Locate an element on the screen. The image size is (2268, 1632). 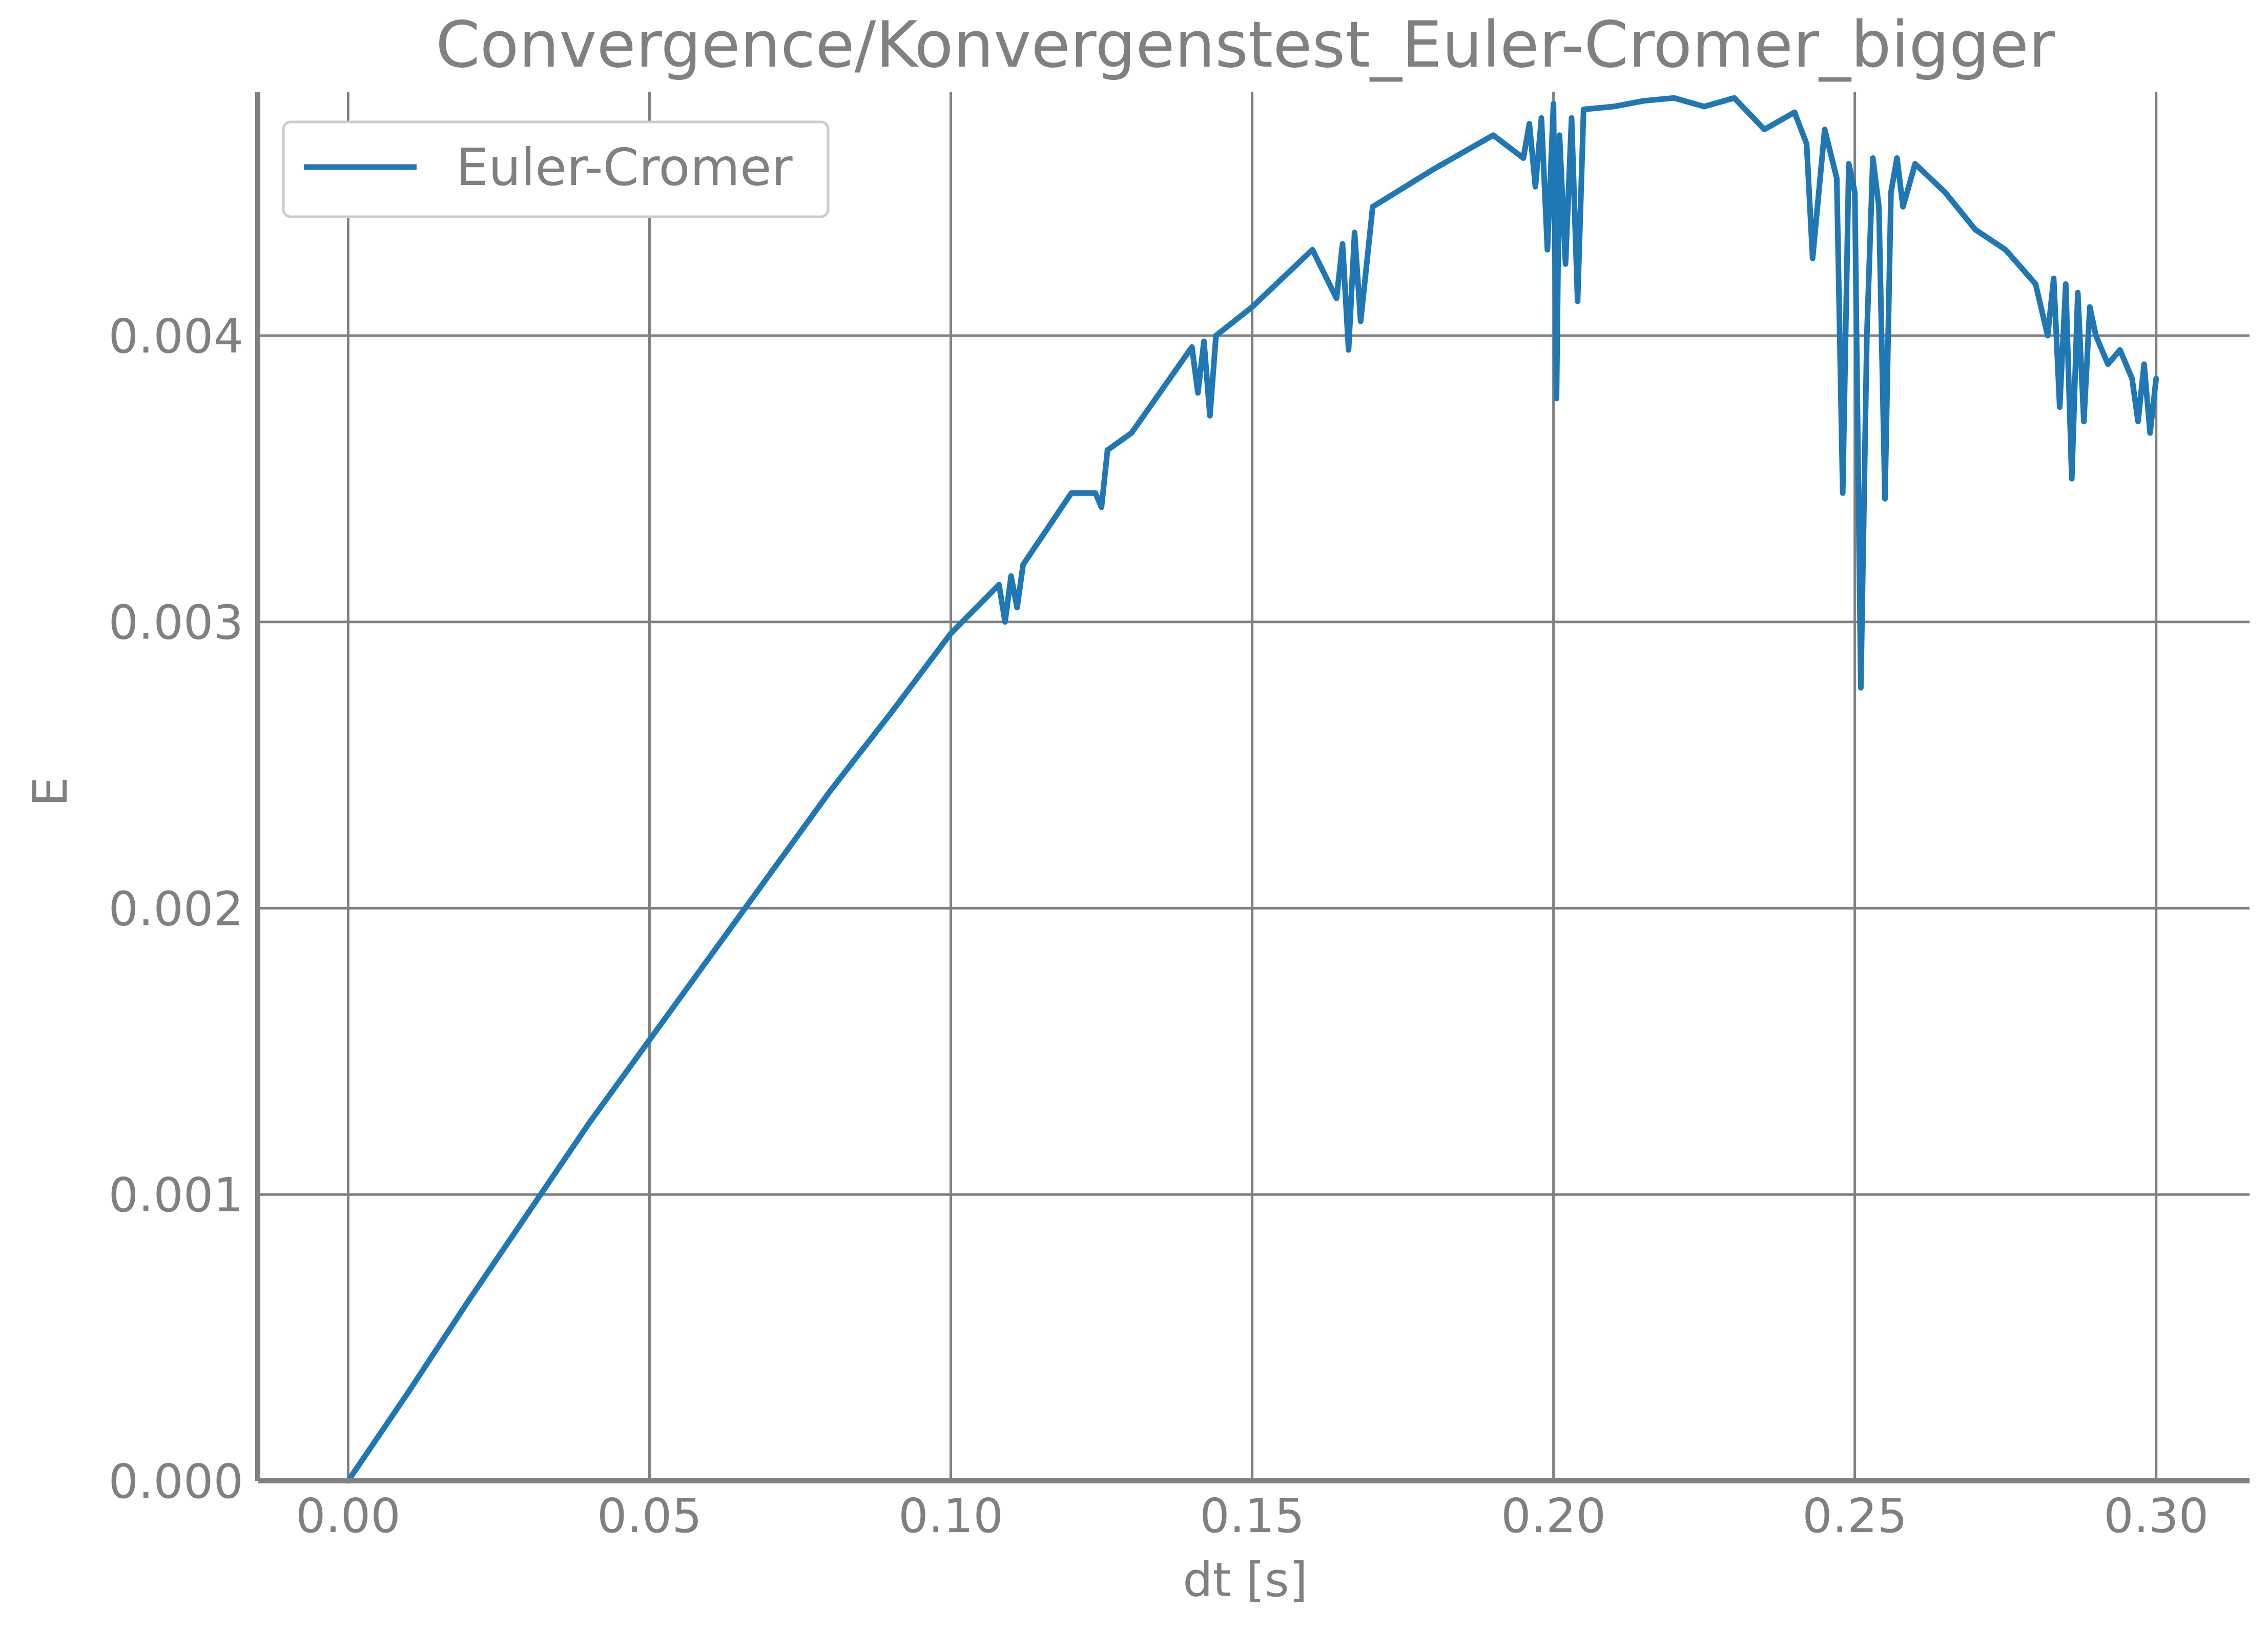
x-tick-labels: 0.00 0.05 0.10 0.15 0.20 0.25 0.30 is located at coordinates (1252, 1516).